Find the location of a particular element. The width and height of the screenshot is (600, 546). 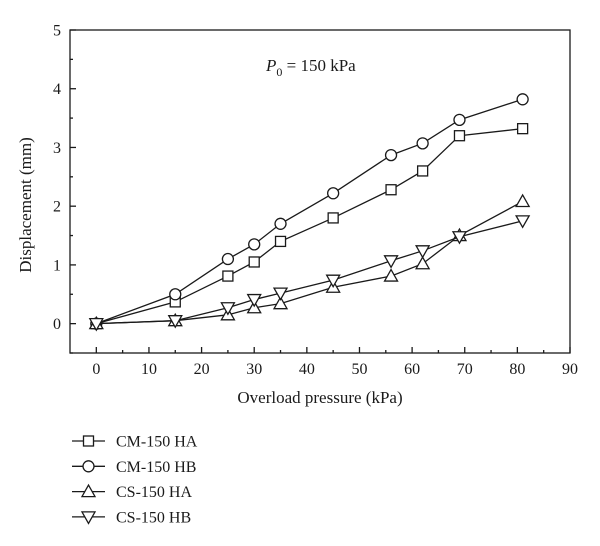

x-tick-label: 60 is located at coordinates (412, 369).